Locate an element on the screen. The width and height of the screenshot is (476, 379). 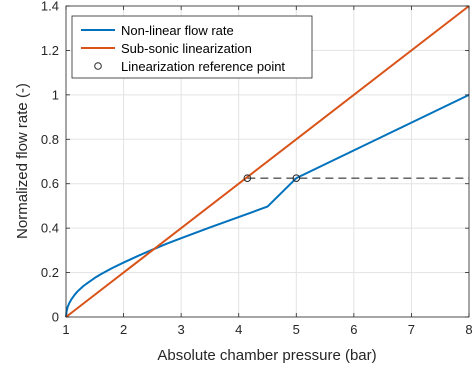
y-tick-label: 1 is located at coordinates (55, 94).